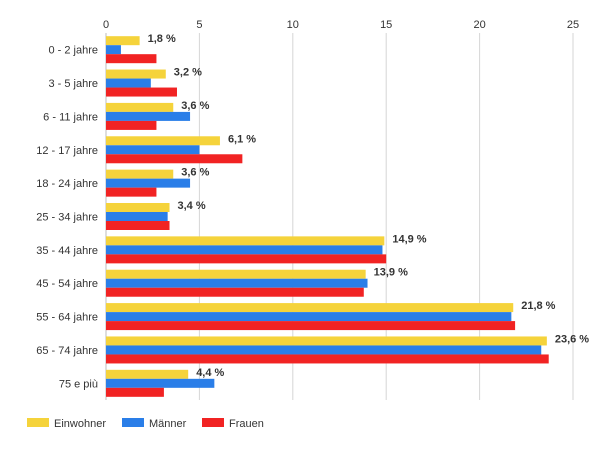  Describe the element at coordinates (168, 424) in the screenshot. I see `legend-label: Männer` at that location.